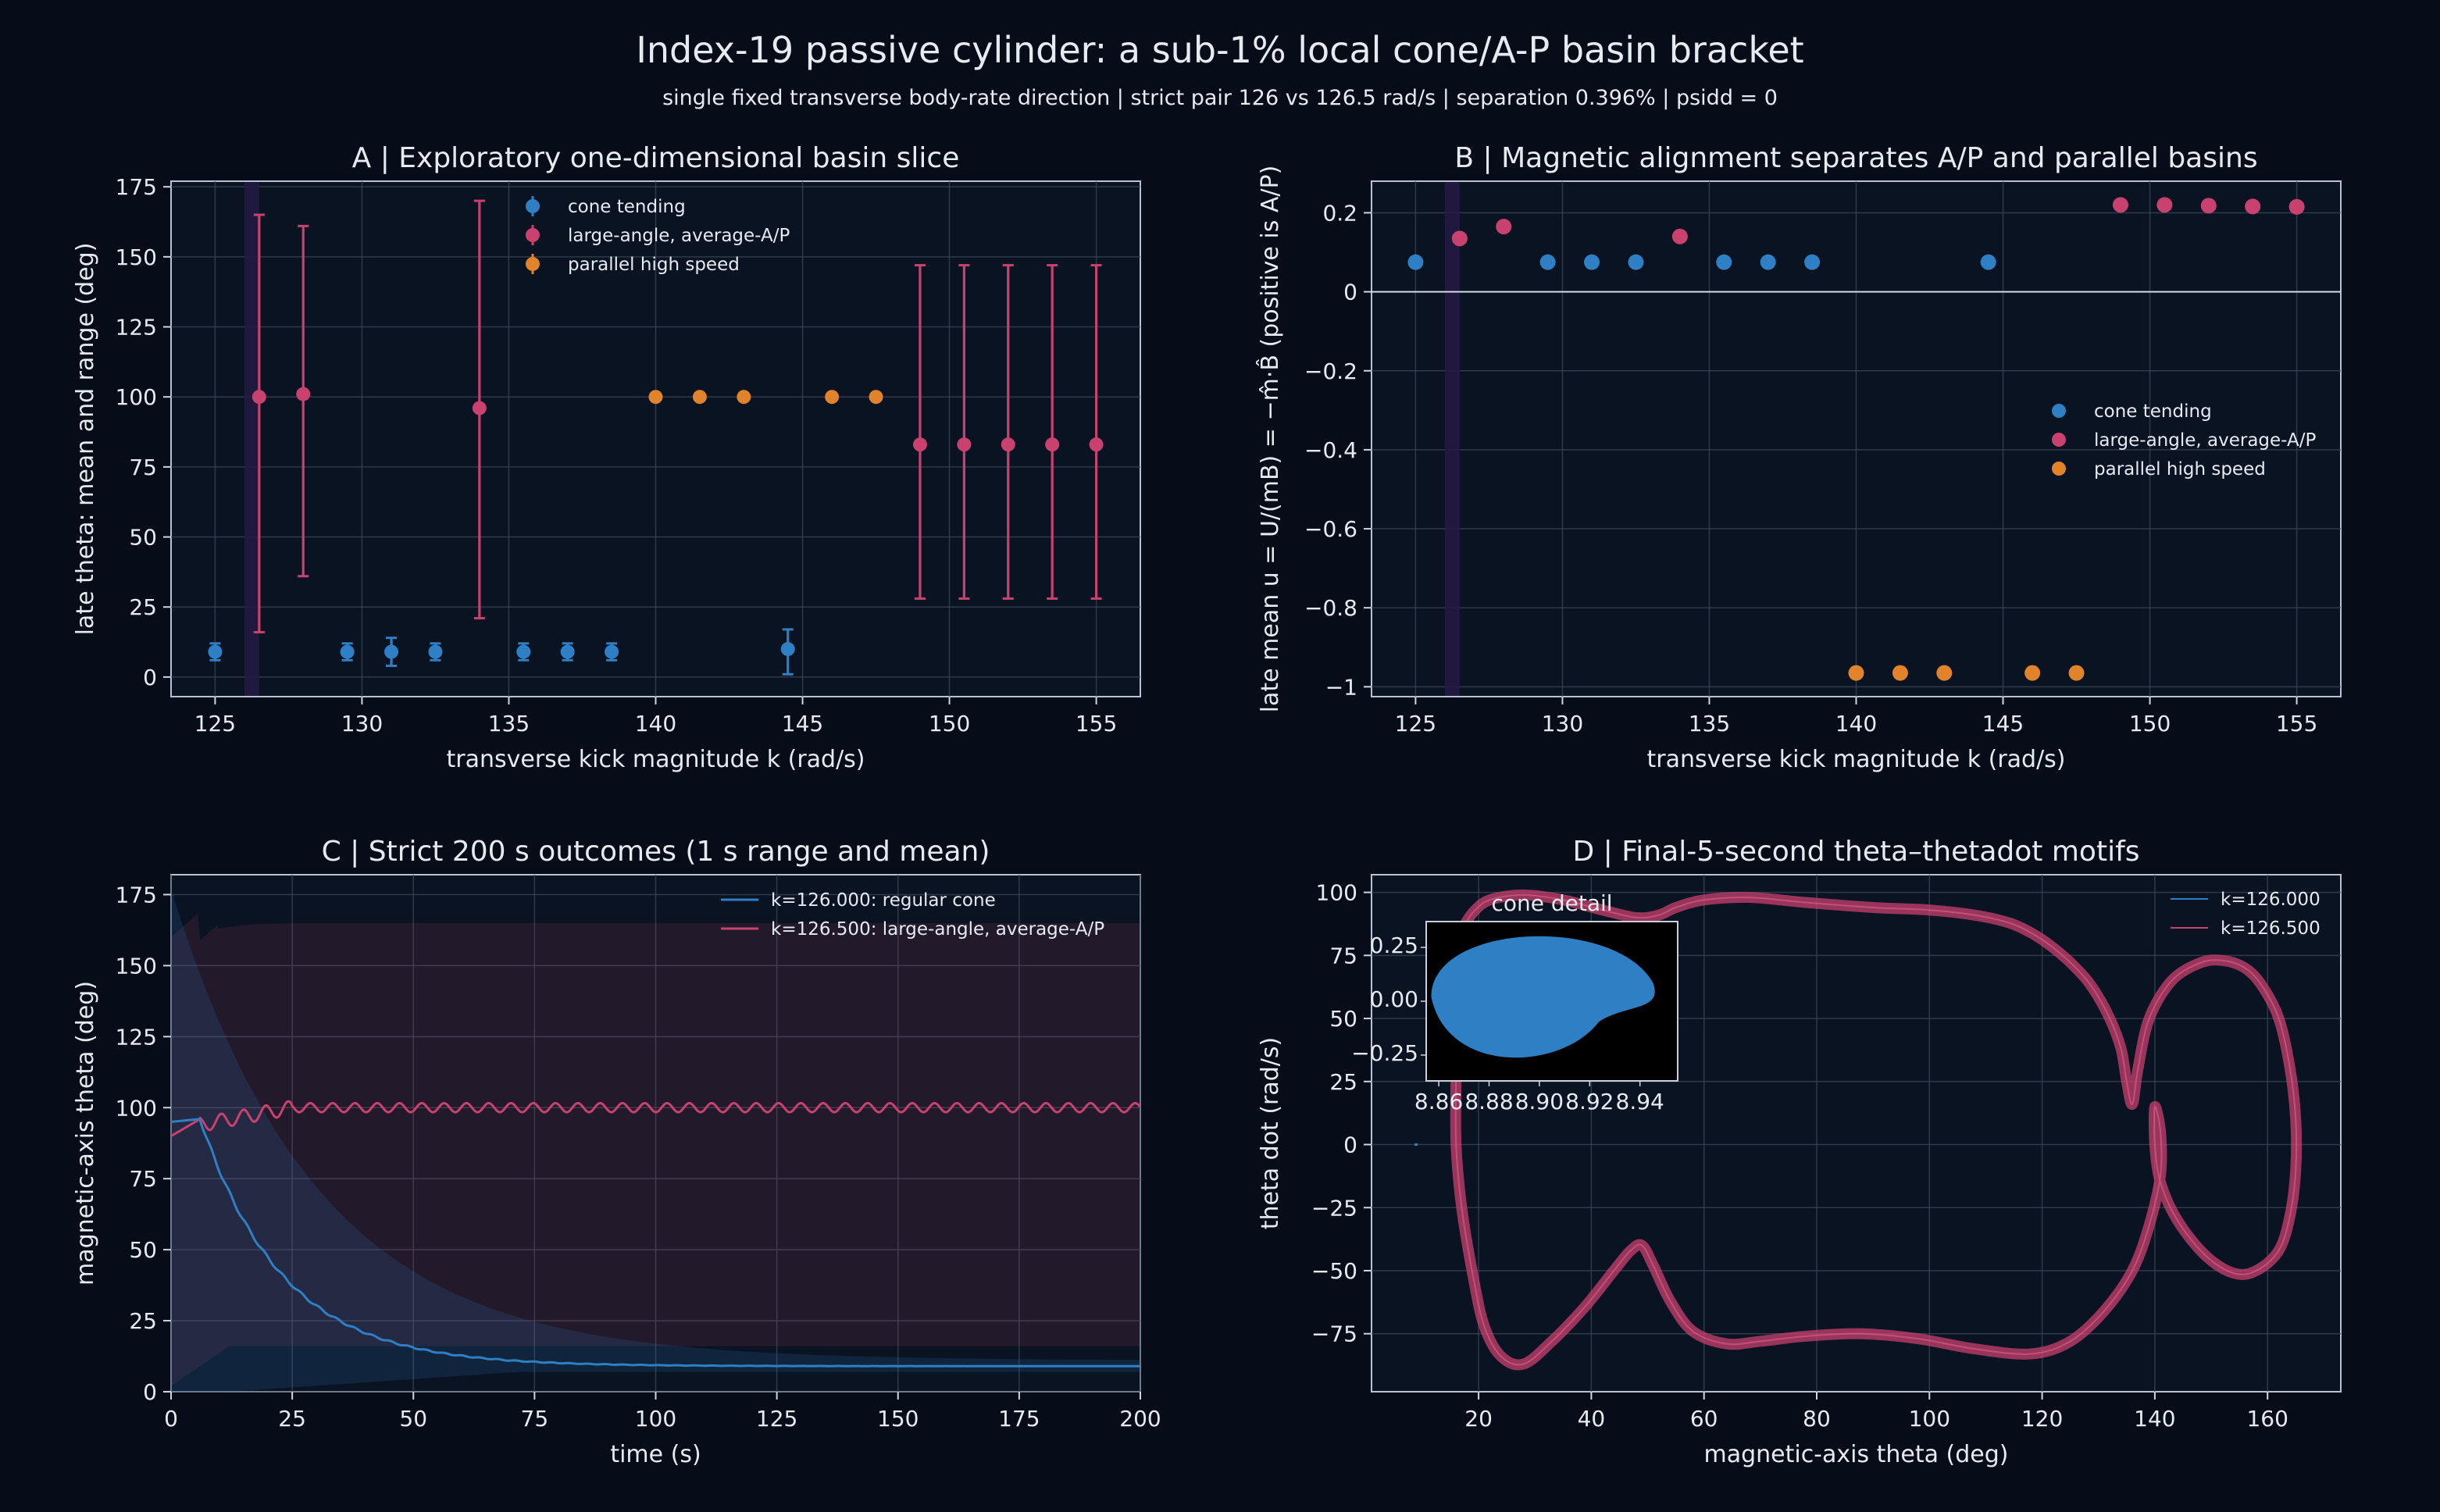 The width and height of the screenshot is (2440, 1512). What do you see at coordinates (1341, 687) in the screenshot?
I see `y-tick-label: −1` at bounding box center [1341, 687].